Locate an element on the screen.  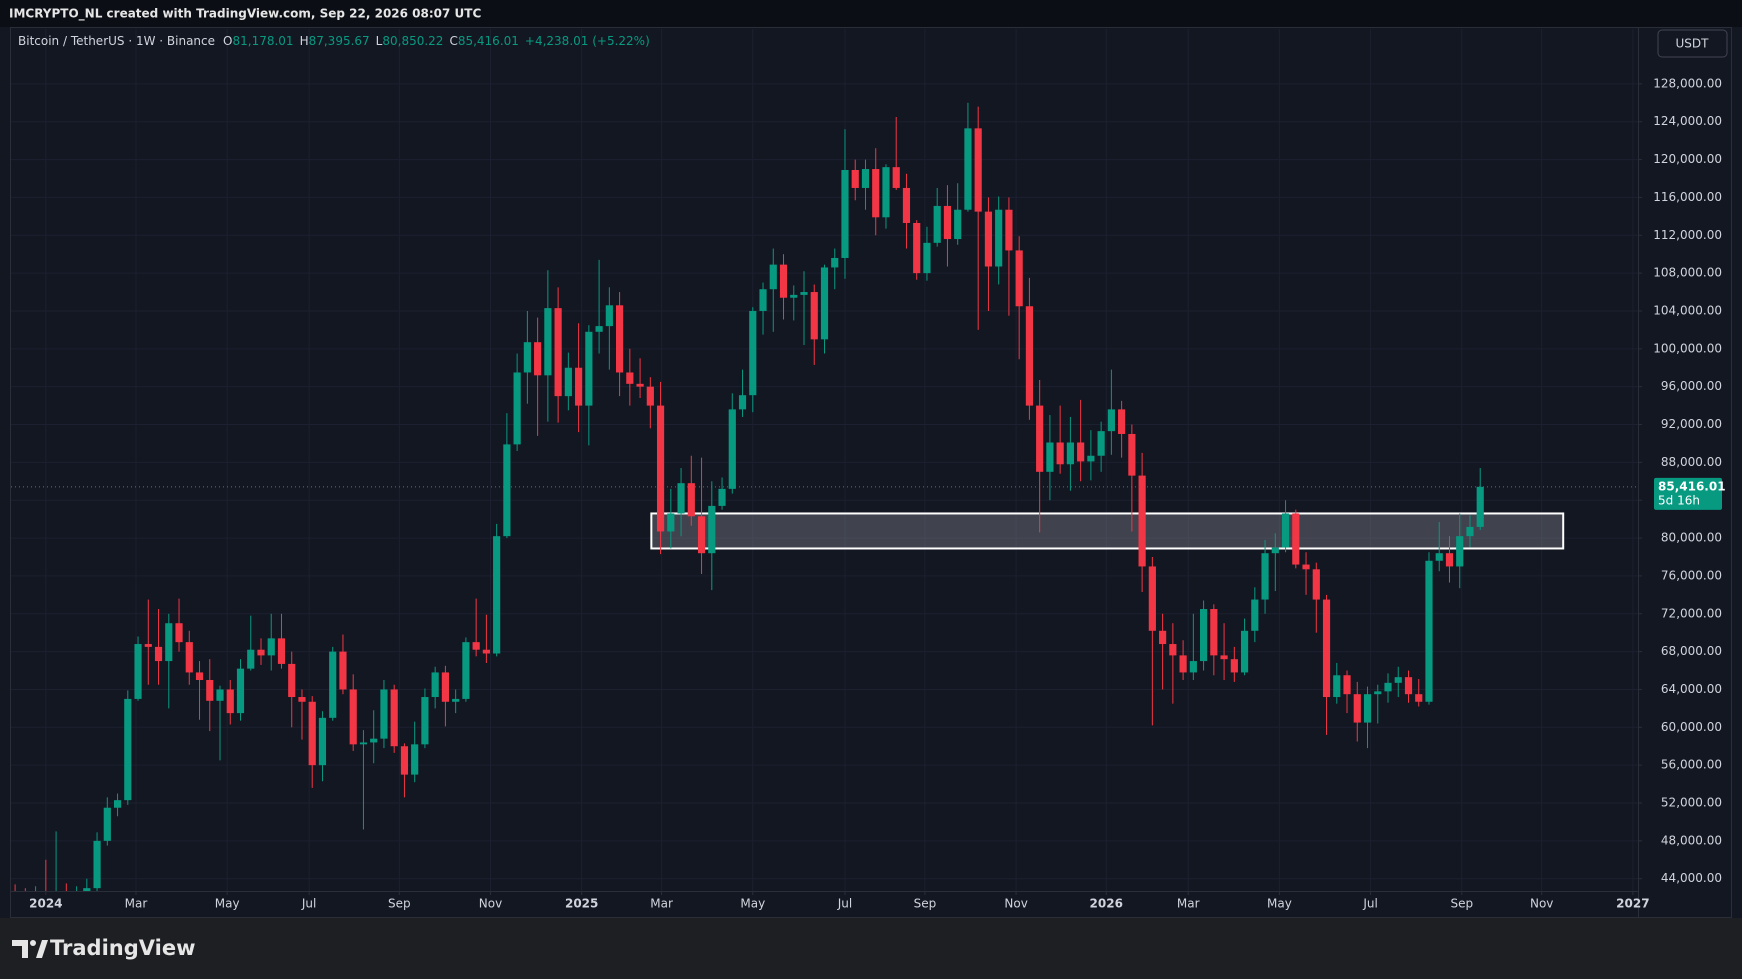
symbol-name: Bitcoin / TetherUS · 1W · Binance is located at coordinates (116, 41).